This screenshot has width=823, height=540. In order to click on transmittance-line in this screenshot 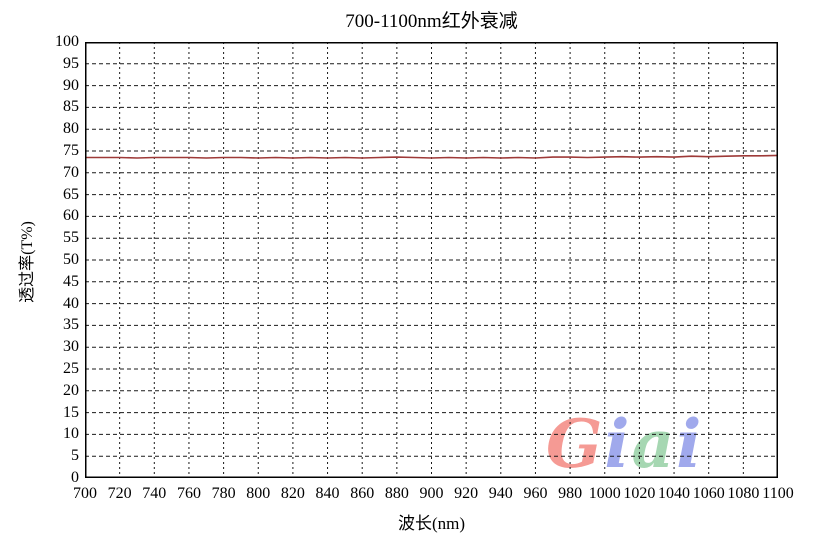, I will do `click(432, 156)`.